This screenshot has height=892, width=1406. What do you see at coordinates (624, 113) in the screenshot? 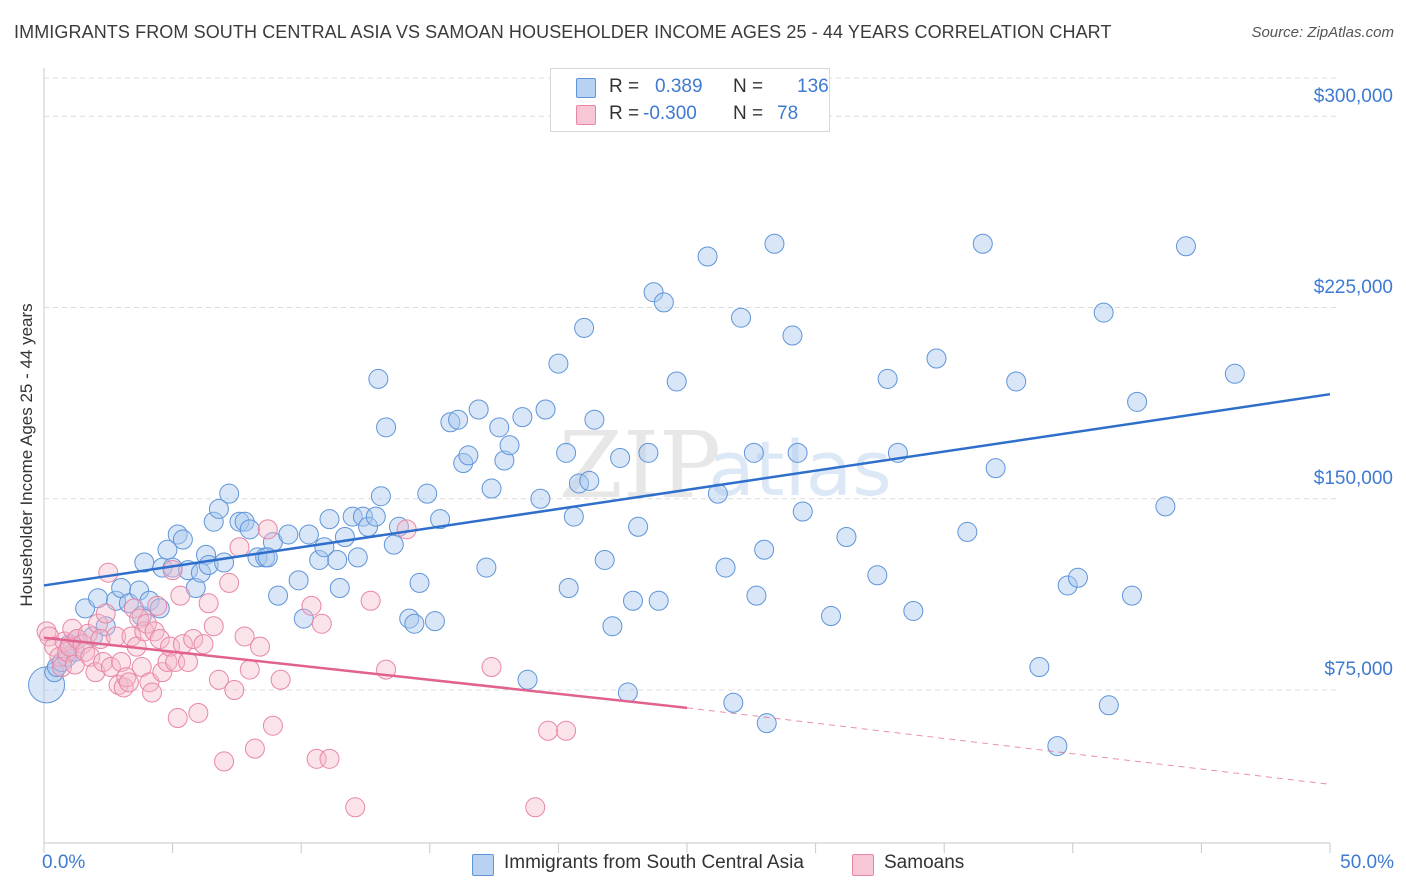
I see `r-label: R =` at bounding box center [624, 113].